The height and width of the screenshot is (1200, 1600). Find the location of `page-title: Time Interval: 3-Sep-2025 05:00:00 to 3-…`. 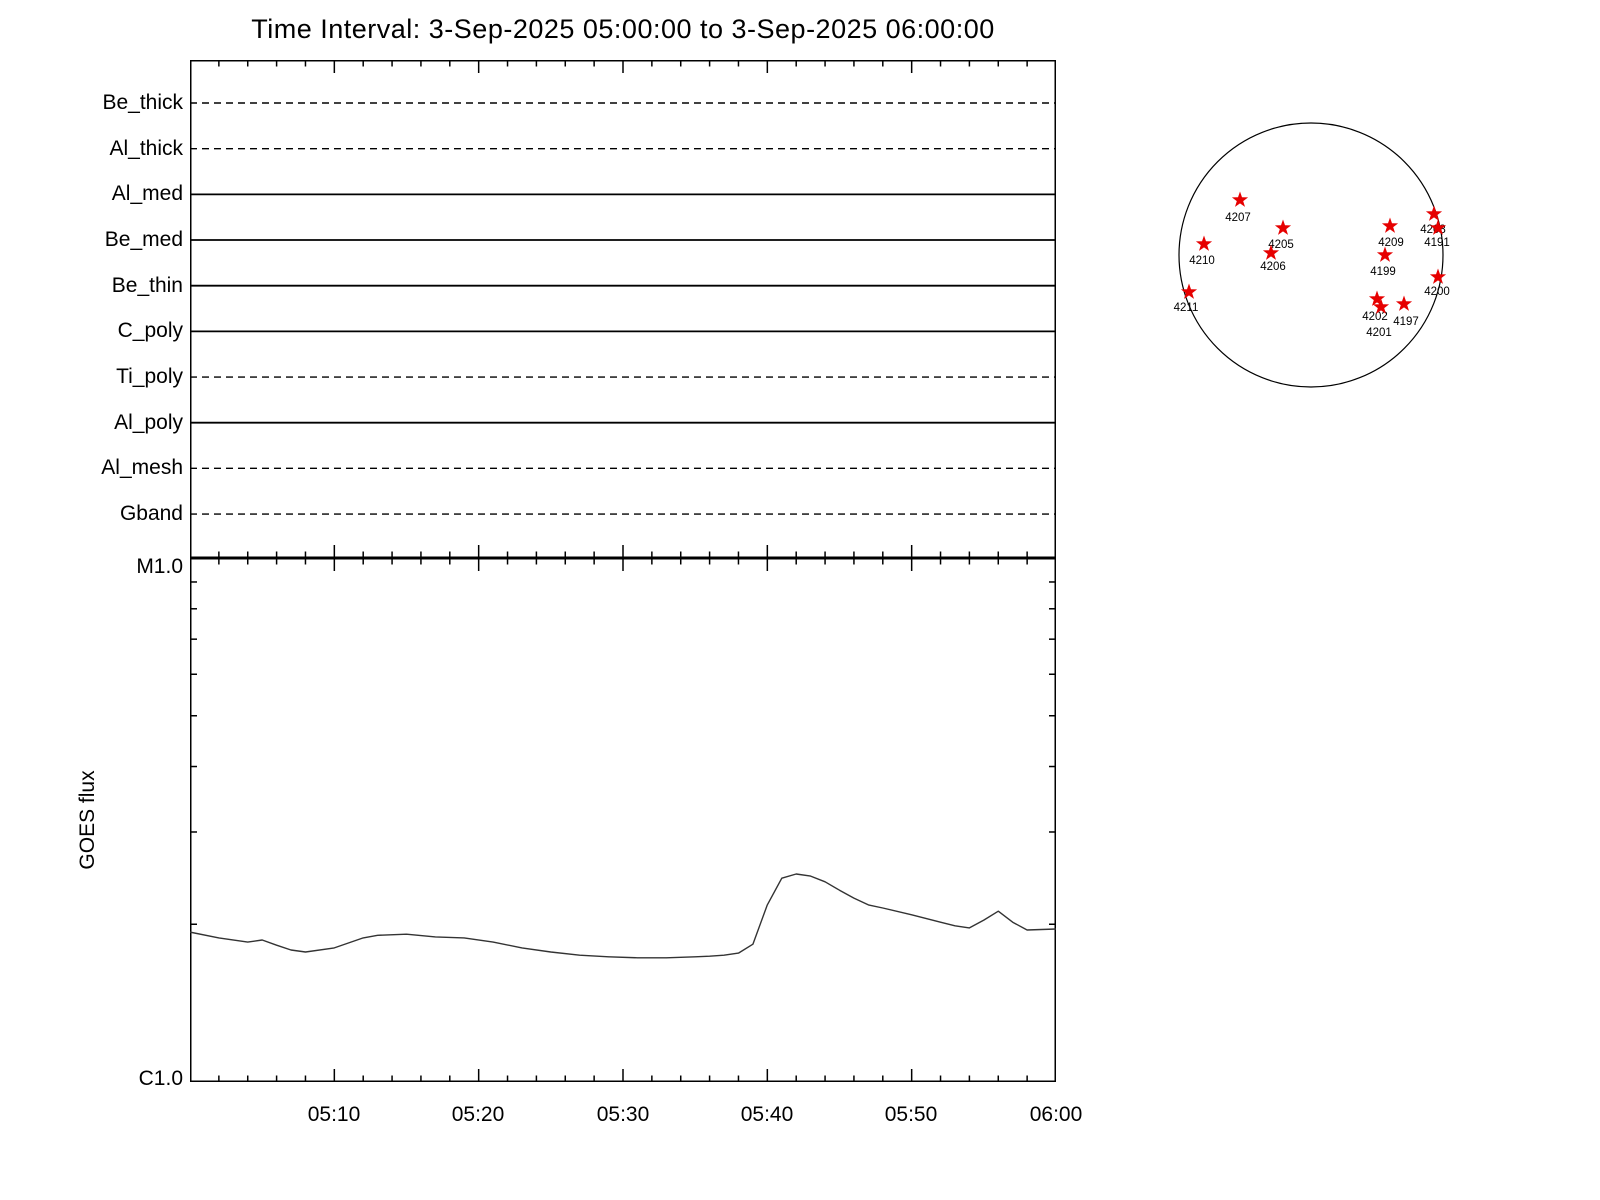

page-title: Time Interval: 3-Sep-2025 05:00:00 to 3-… is located at coordinates (623, 29).